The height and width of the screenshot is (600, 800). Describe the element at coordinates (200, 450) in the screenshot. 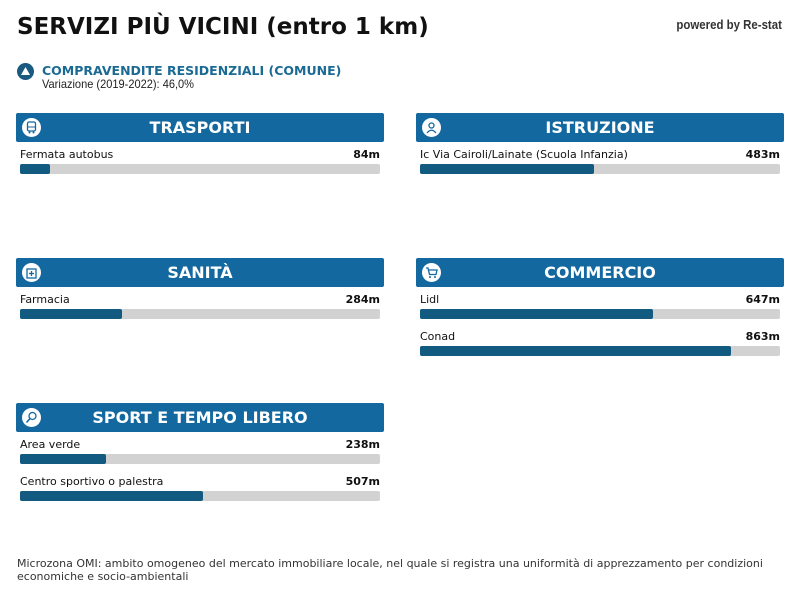

I see `list-item: Area verde 238m` at that location.